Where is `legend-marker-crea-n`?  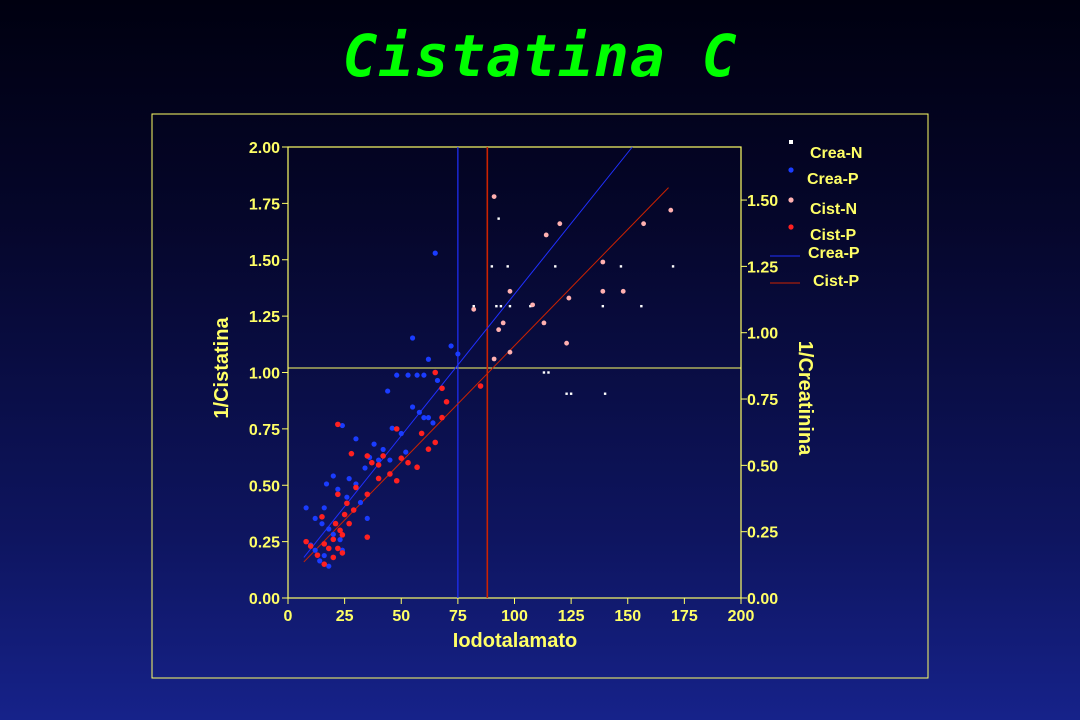
legend-marker-crea-n is located at coordinates (791, 142).